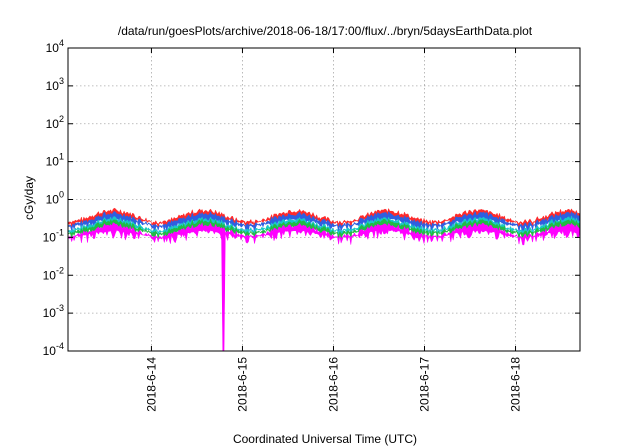  I want to click on y-tick-label: 10⁻³, so click(53, 311).